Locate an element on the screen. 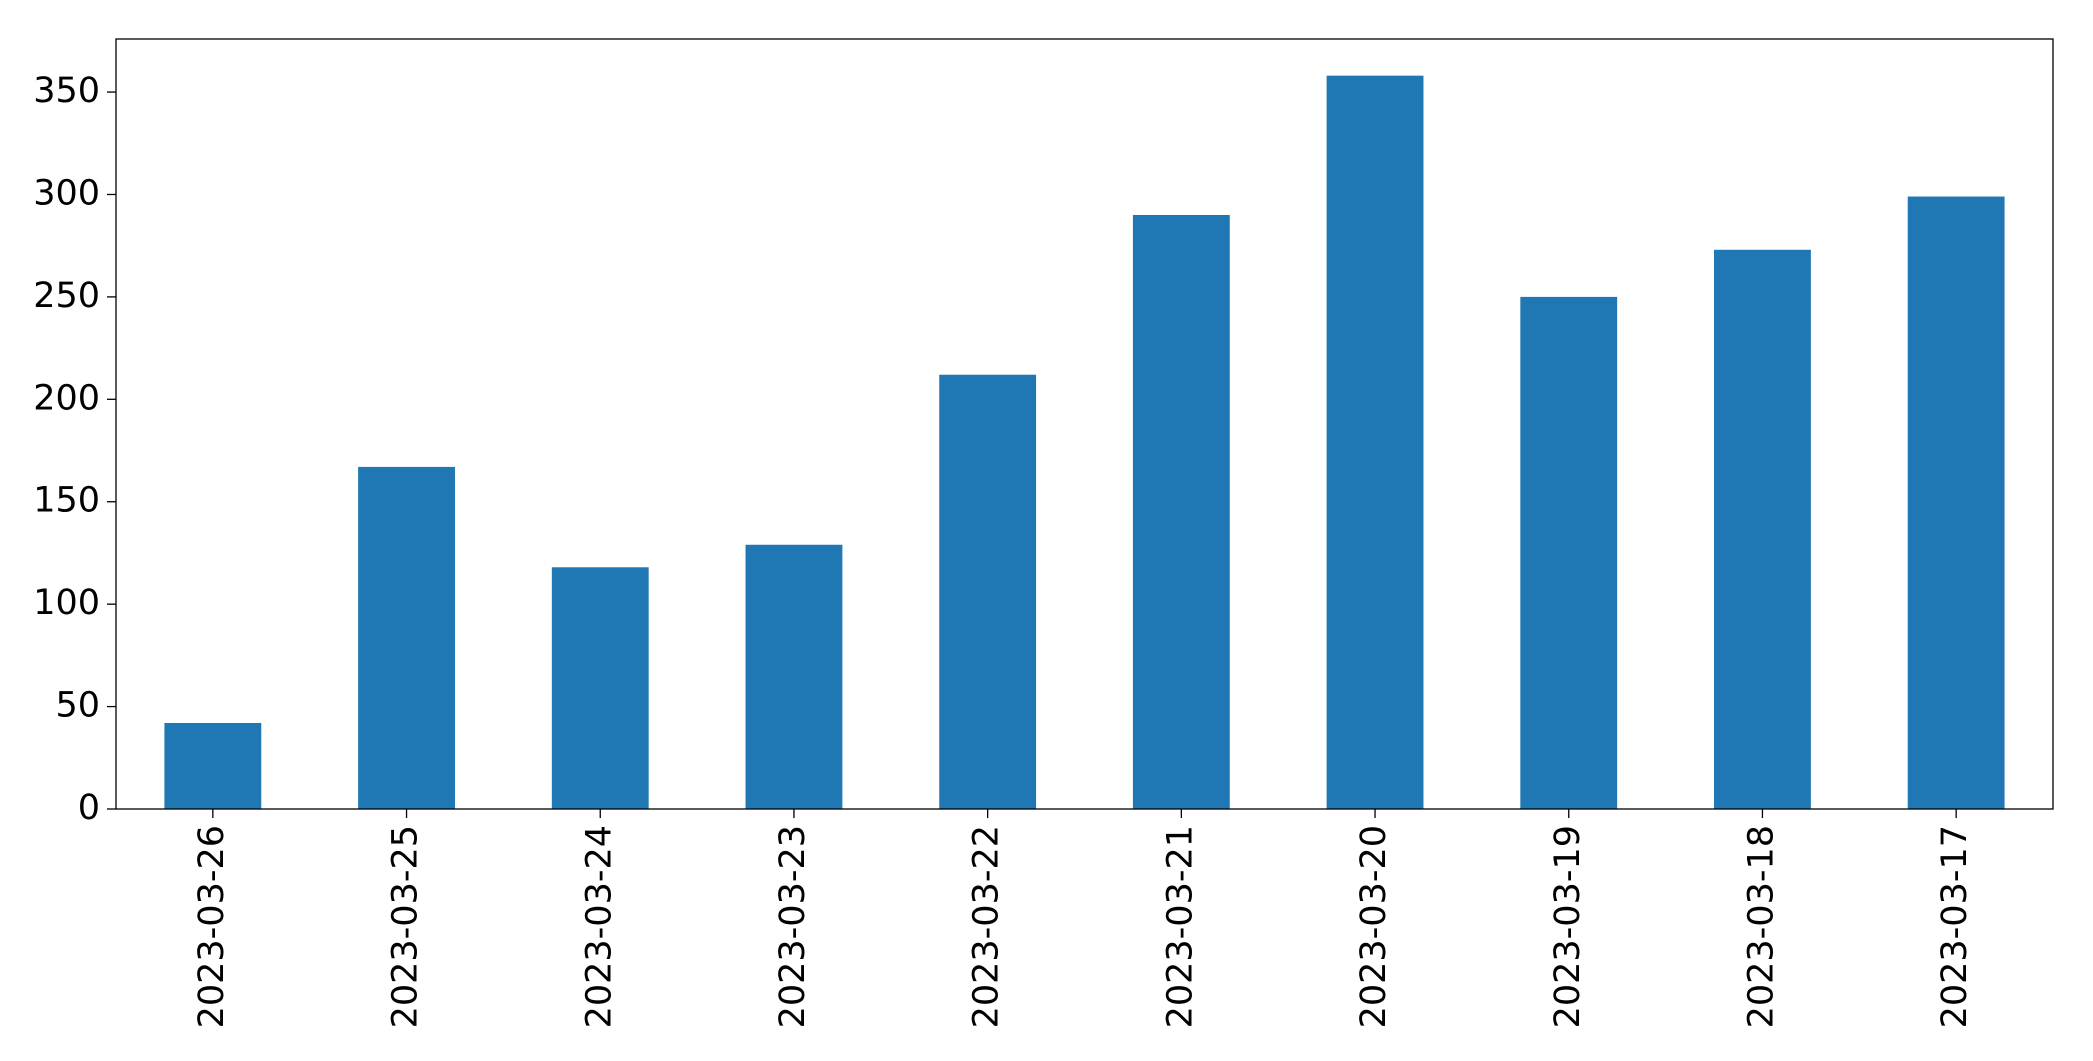 The width and height of the screenshot is (2093, 1061). x-tick-label: 2023-03-26 is located at coordinates (212, 926).